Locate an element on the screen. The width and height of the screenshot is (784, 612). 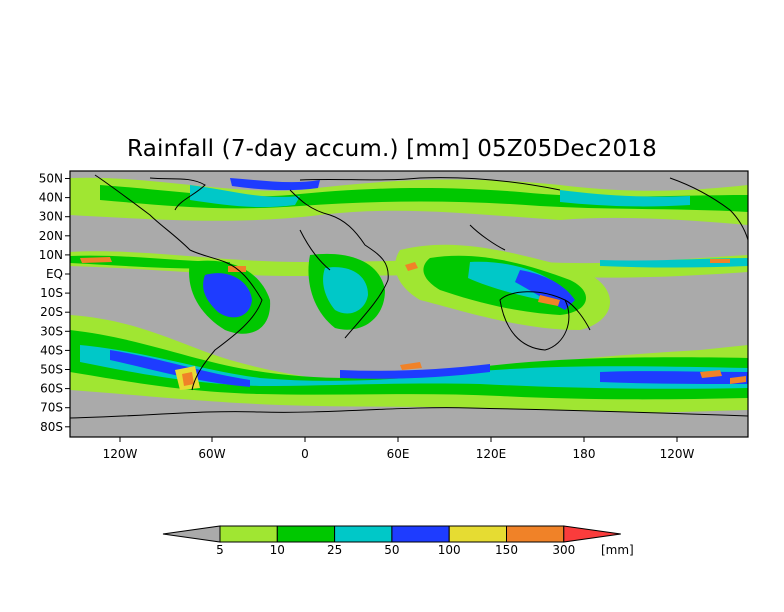
colorbar: 5 10 25 50 100 150 300 is located at coordinates (391, 541).